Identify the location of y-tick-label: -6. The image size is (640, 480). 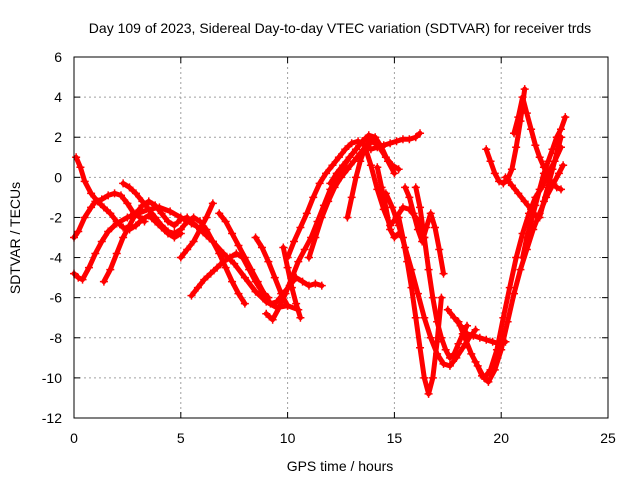
(56, 298).